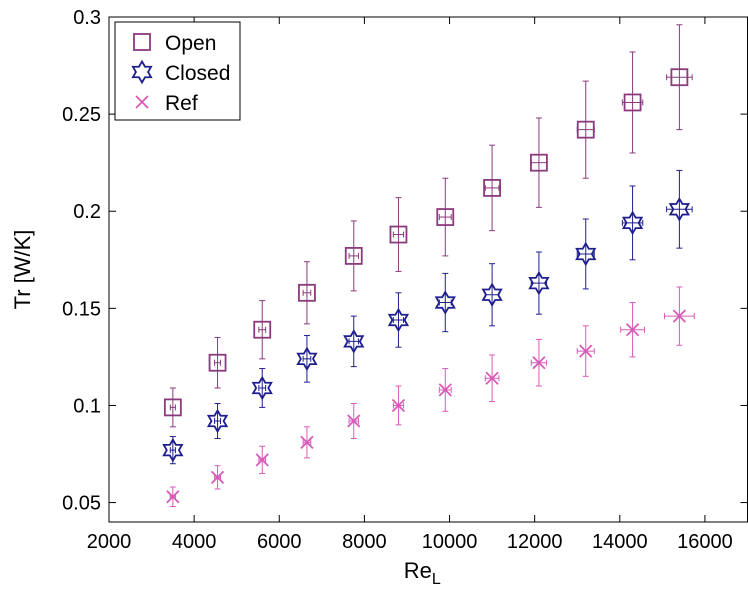  I want to click on y-tick-label: 0.2, so click(87, 212).